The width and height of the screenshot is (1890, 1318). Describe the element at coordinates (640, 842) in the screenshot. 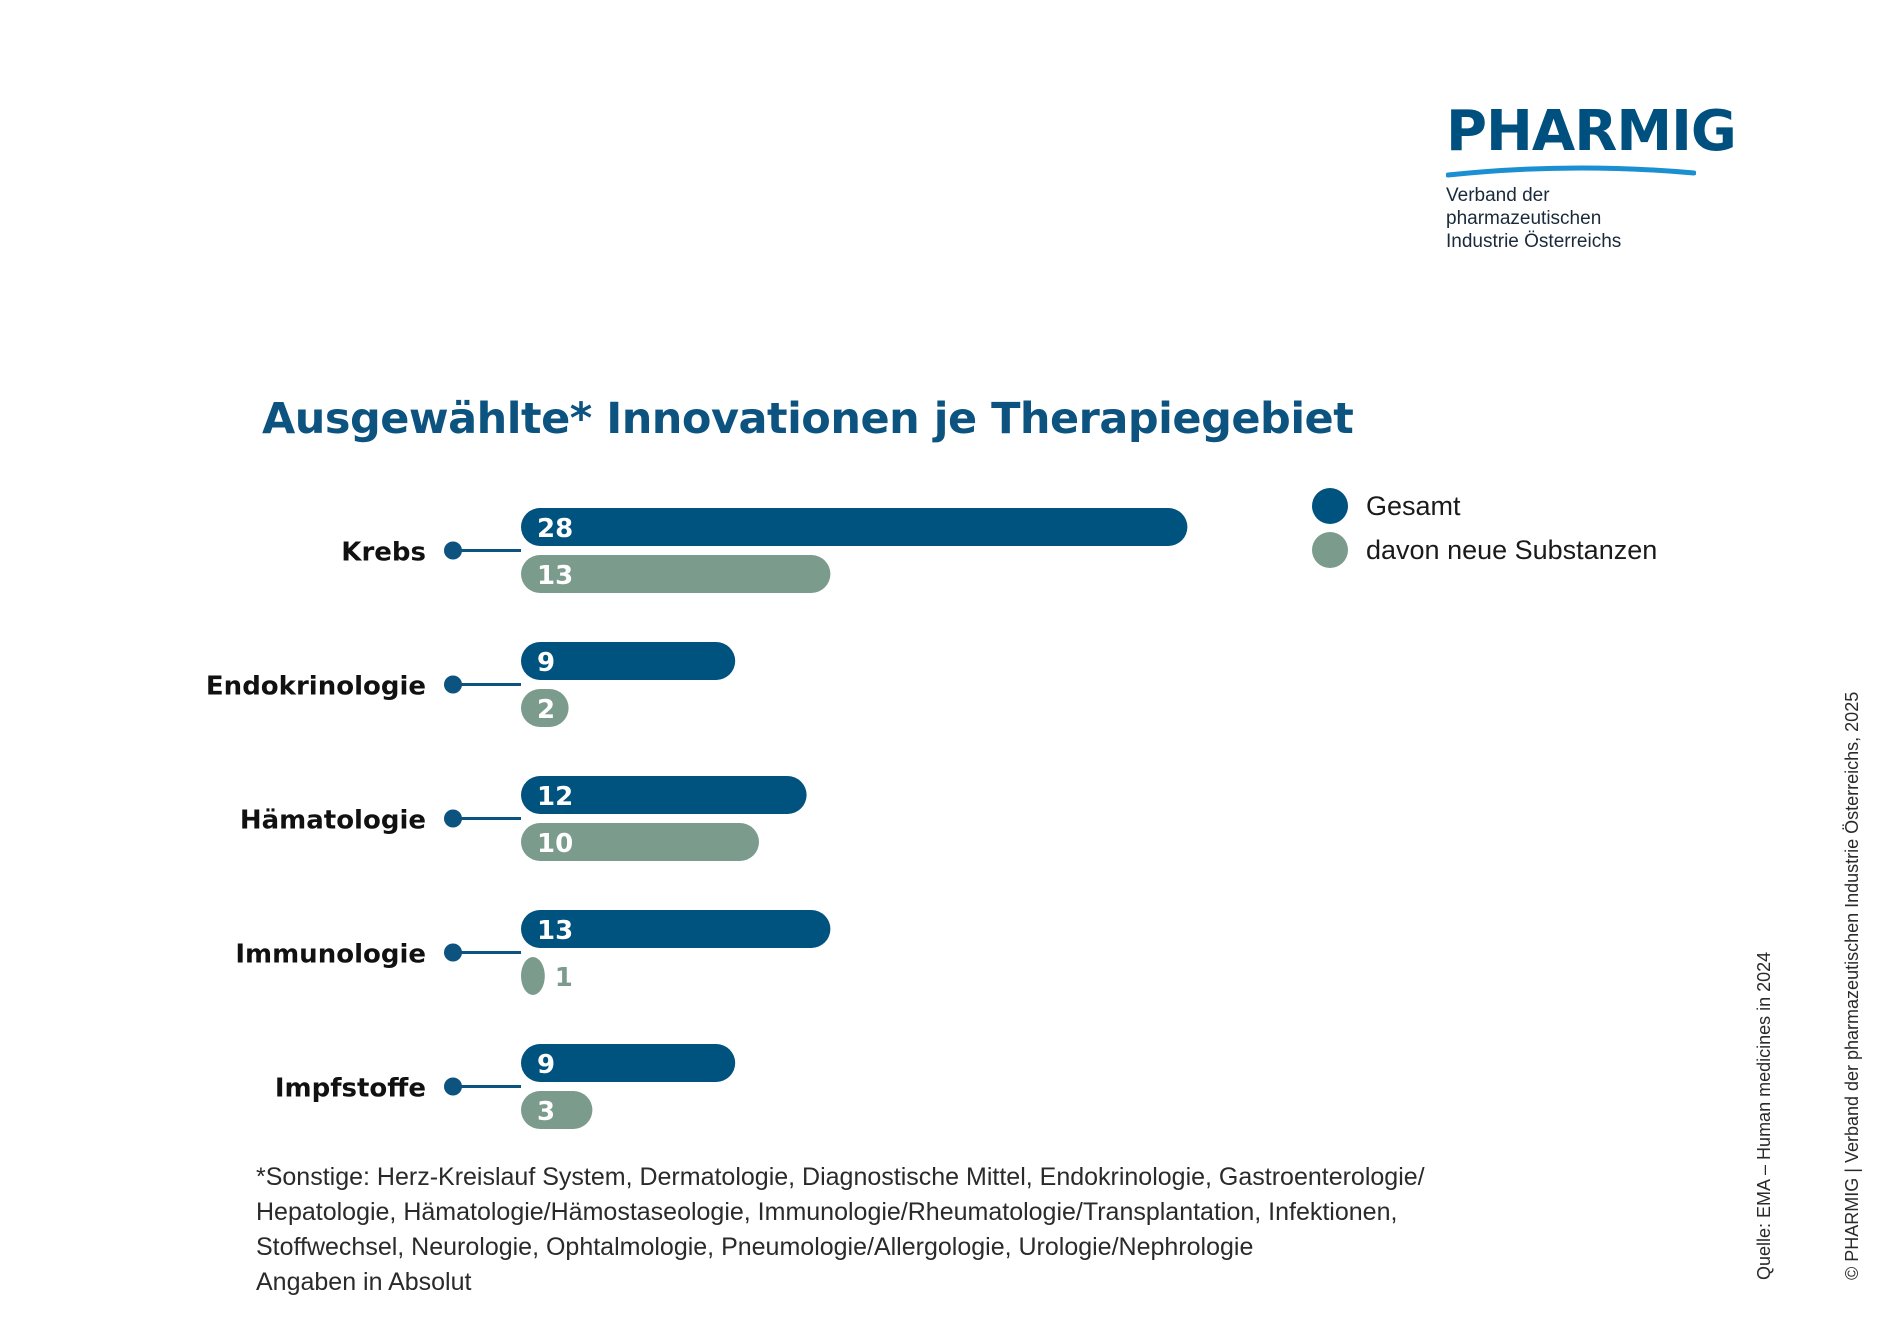

I see `bar-neue-substanzen-haematologie` at that location.